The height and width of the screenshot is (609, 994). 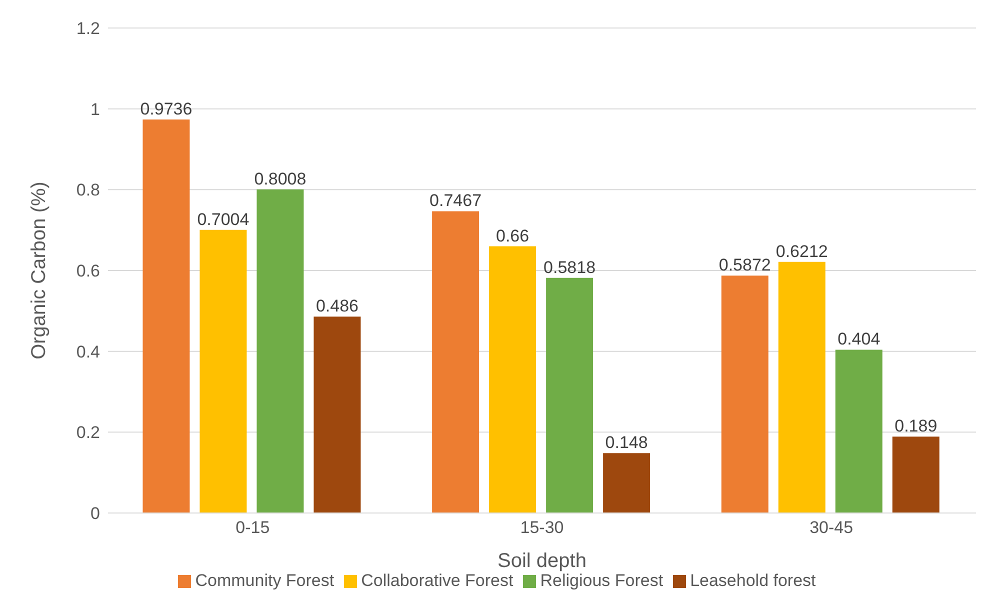 What do you see at coordinates (832, 528) in the screenshot?
I see `x-tick-label: 30-45` at bounding box center [832, 528].